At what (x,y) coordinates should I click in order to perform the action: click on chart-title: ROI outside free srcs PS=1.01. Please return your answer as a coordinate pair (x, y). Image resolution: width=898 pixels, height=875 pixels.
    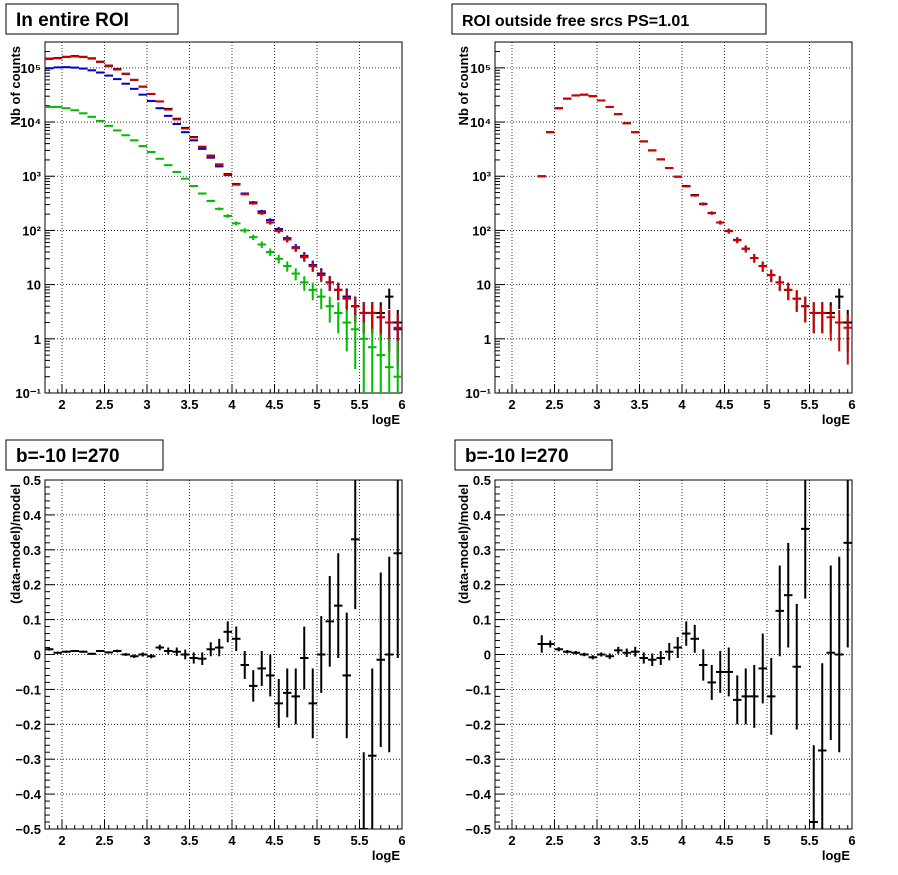
    Looking at the image, I should click on (575, 21).